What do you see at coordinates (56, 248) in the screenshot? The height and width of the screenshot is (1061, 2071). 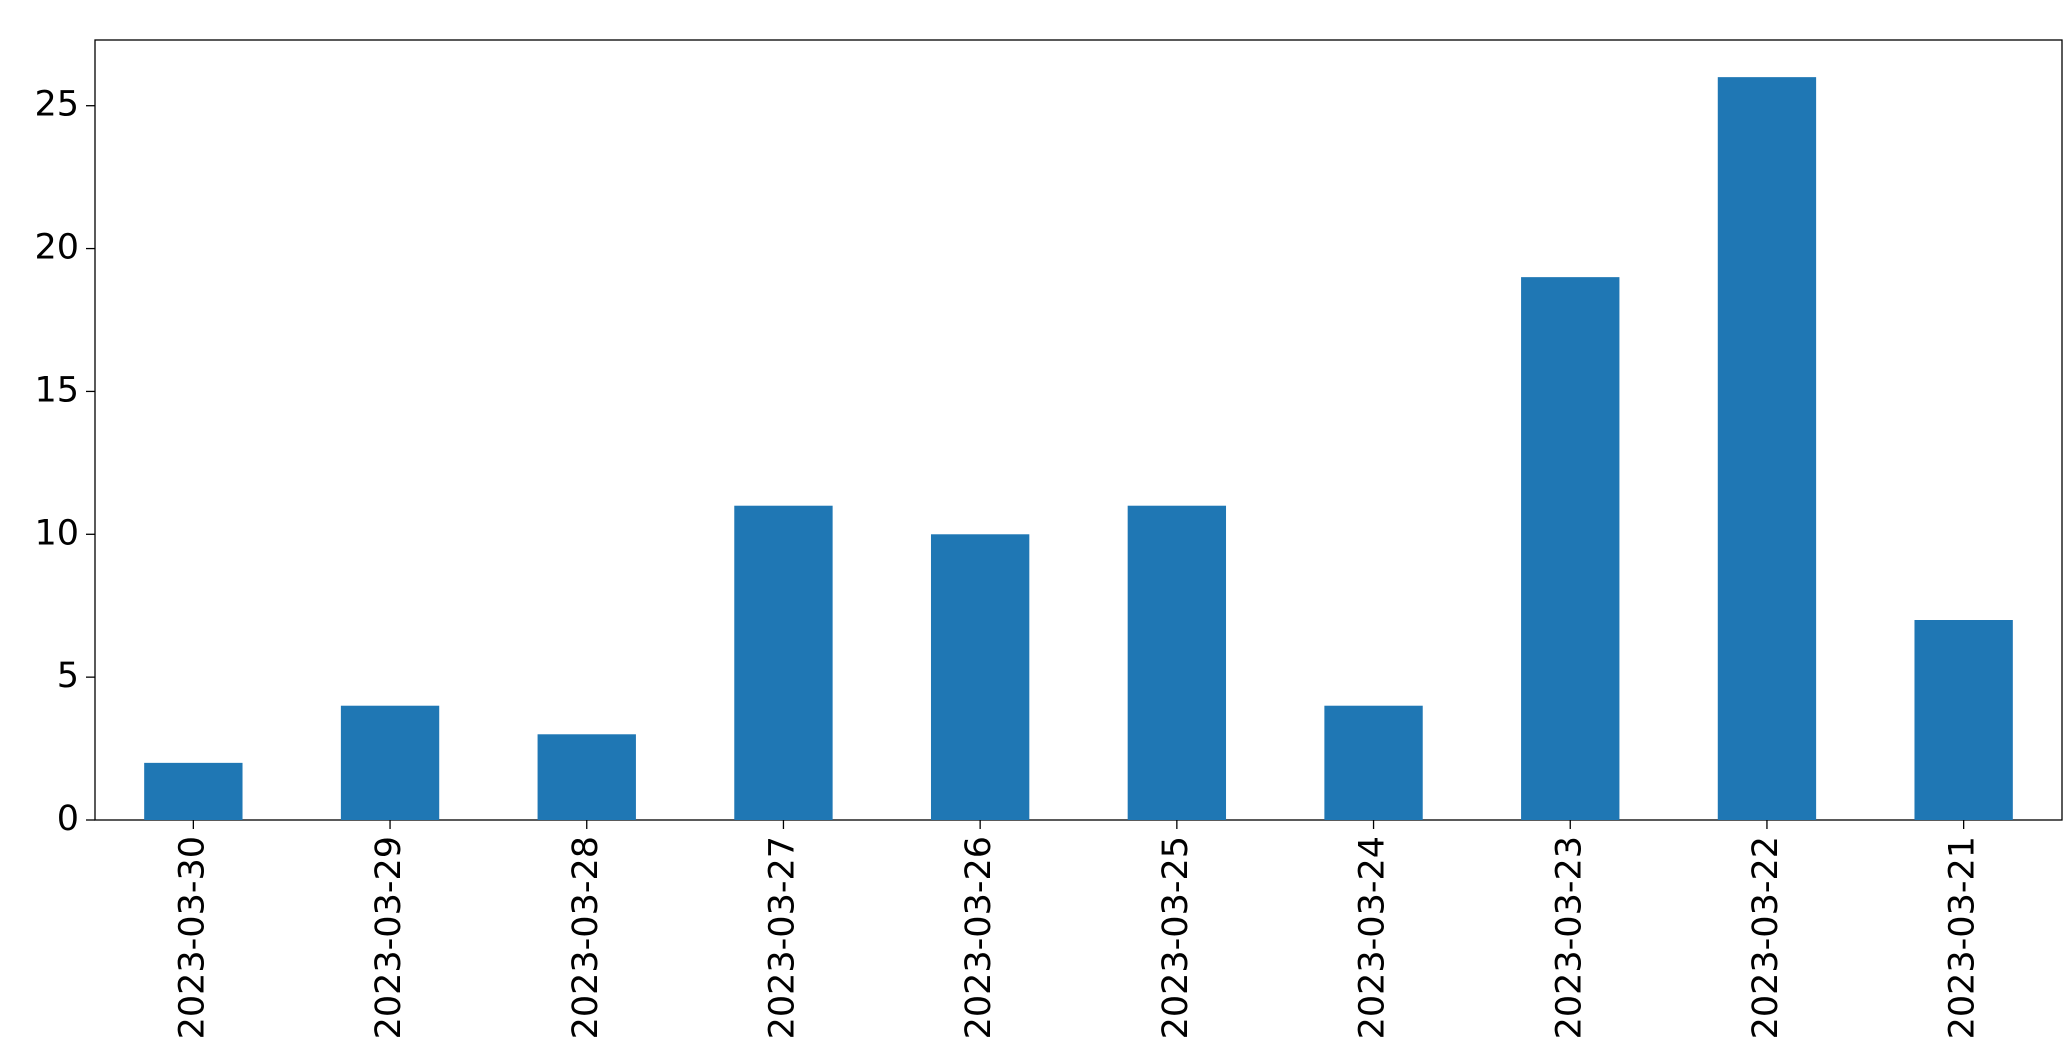 I see `y-tick-label: 20` at bounding box center [56, 248].